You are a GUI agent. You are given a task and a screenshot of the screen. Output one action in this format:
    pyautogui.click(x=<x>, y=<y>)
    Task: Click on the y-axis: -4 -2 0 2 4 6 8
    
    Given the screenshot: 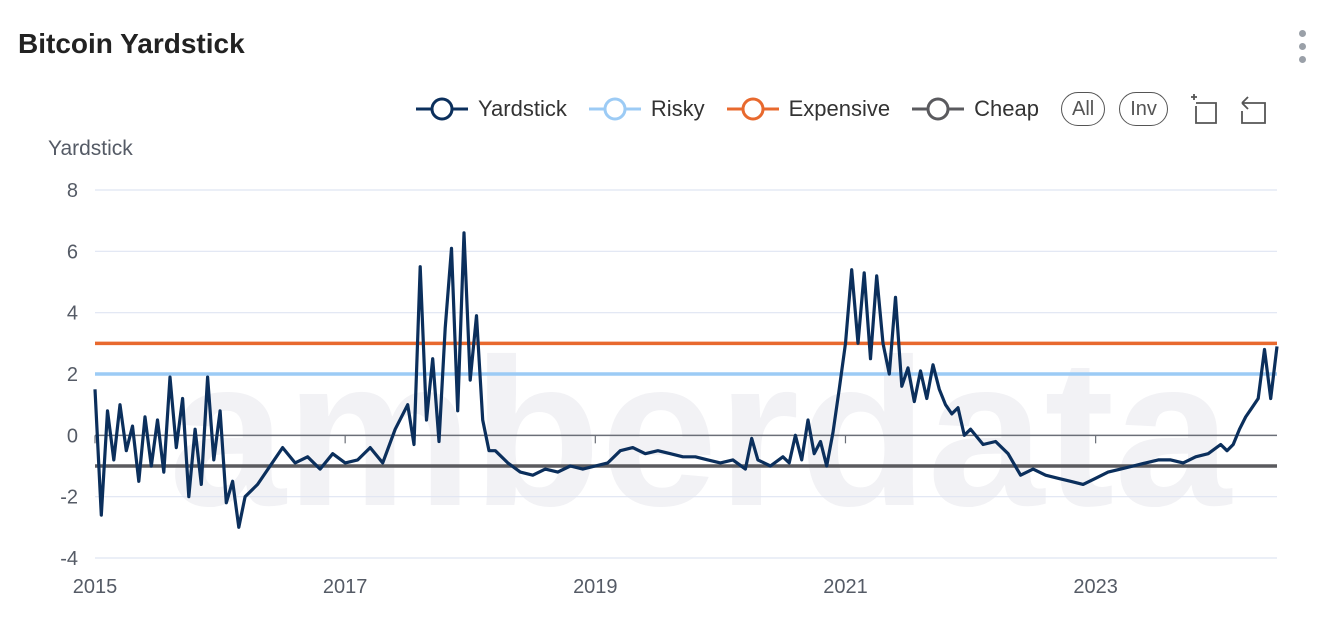 What is the action you would take?
    pyautogui.click(x=69, y=375)
    